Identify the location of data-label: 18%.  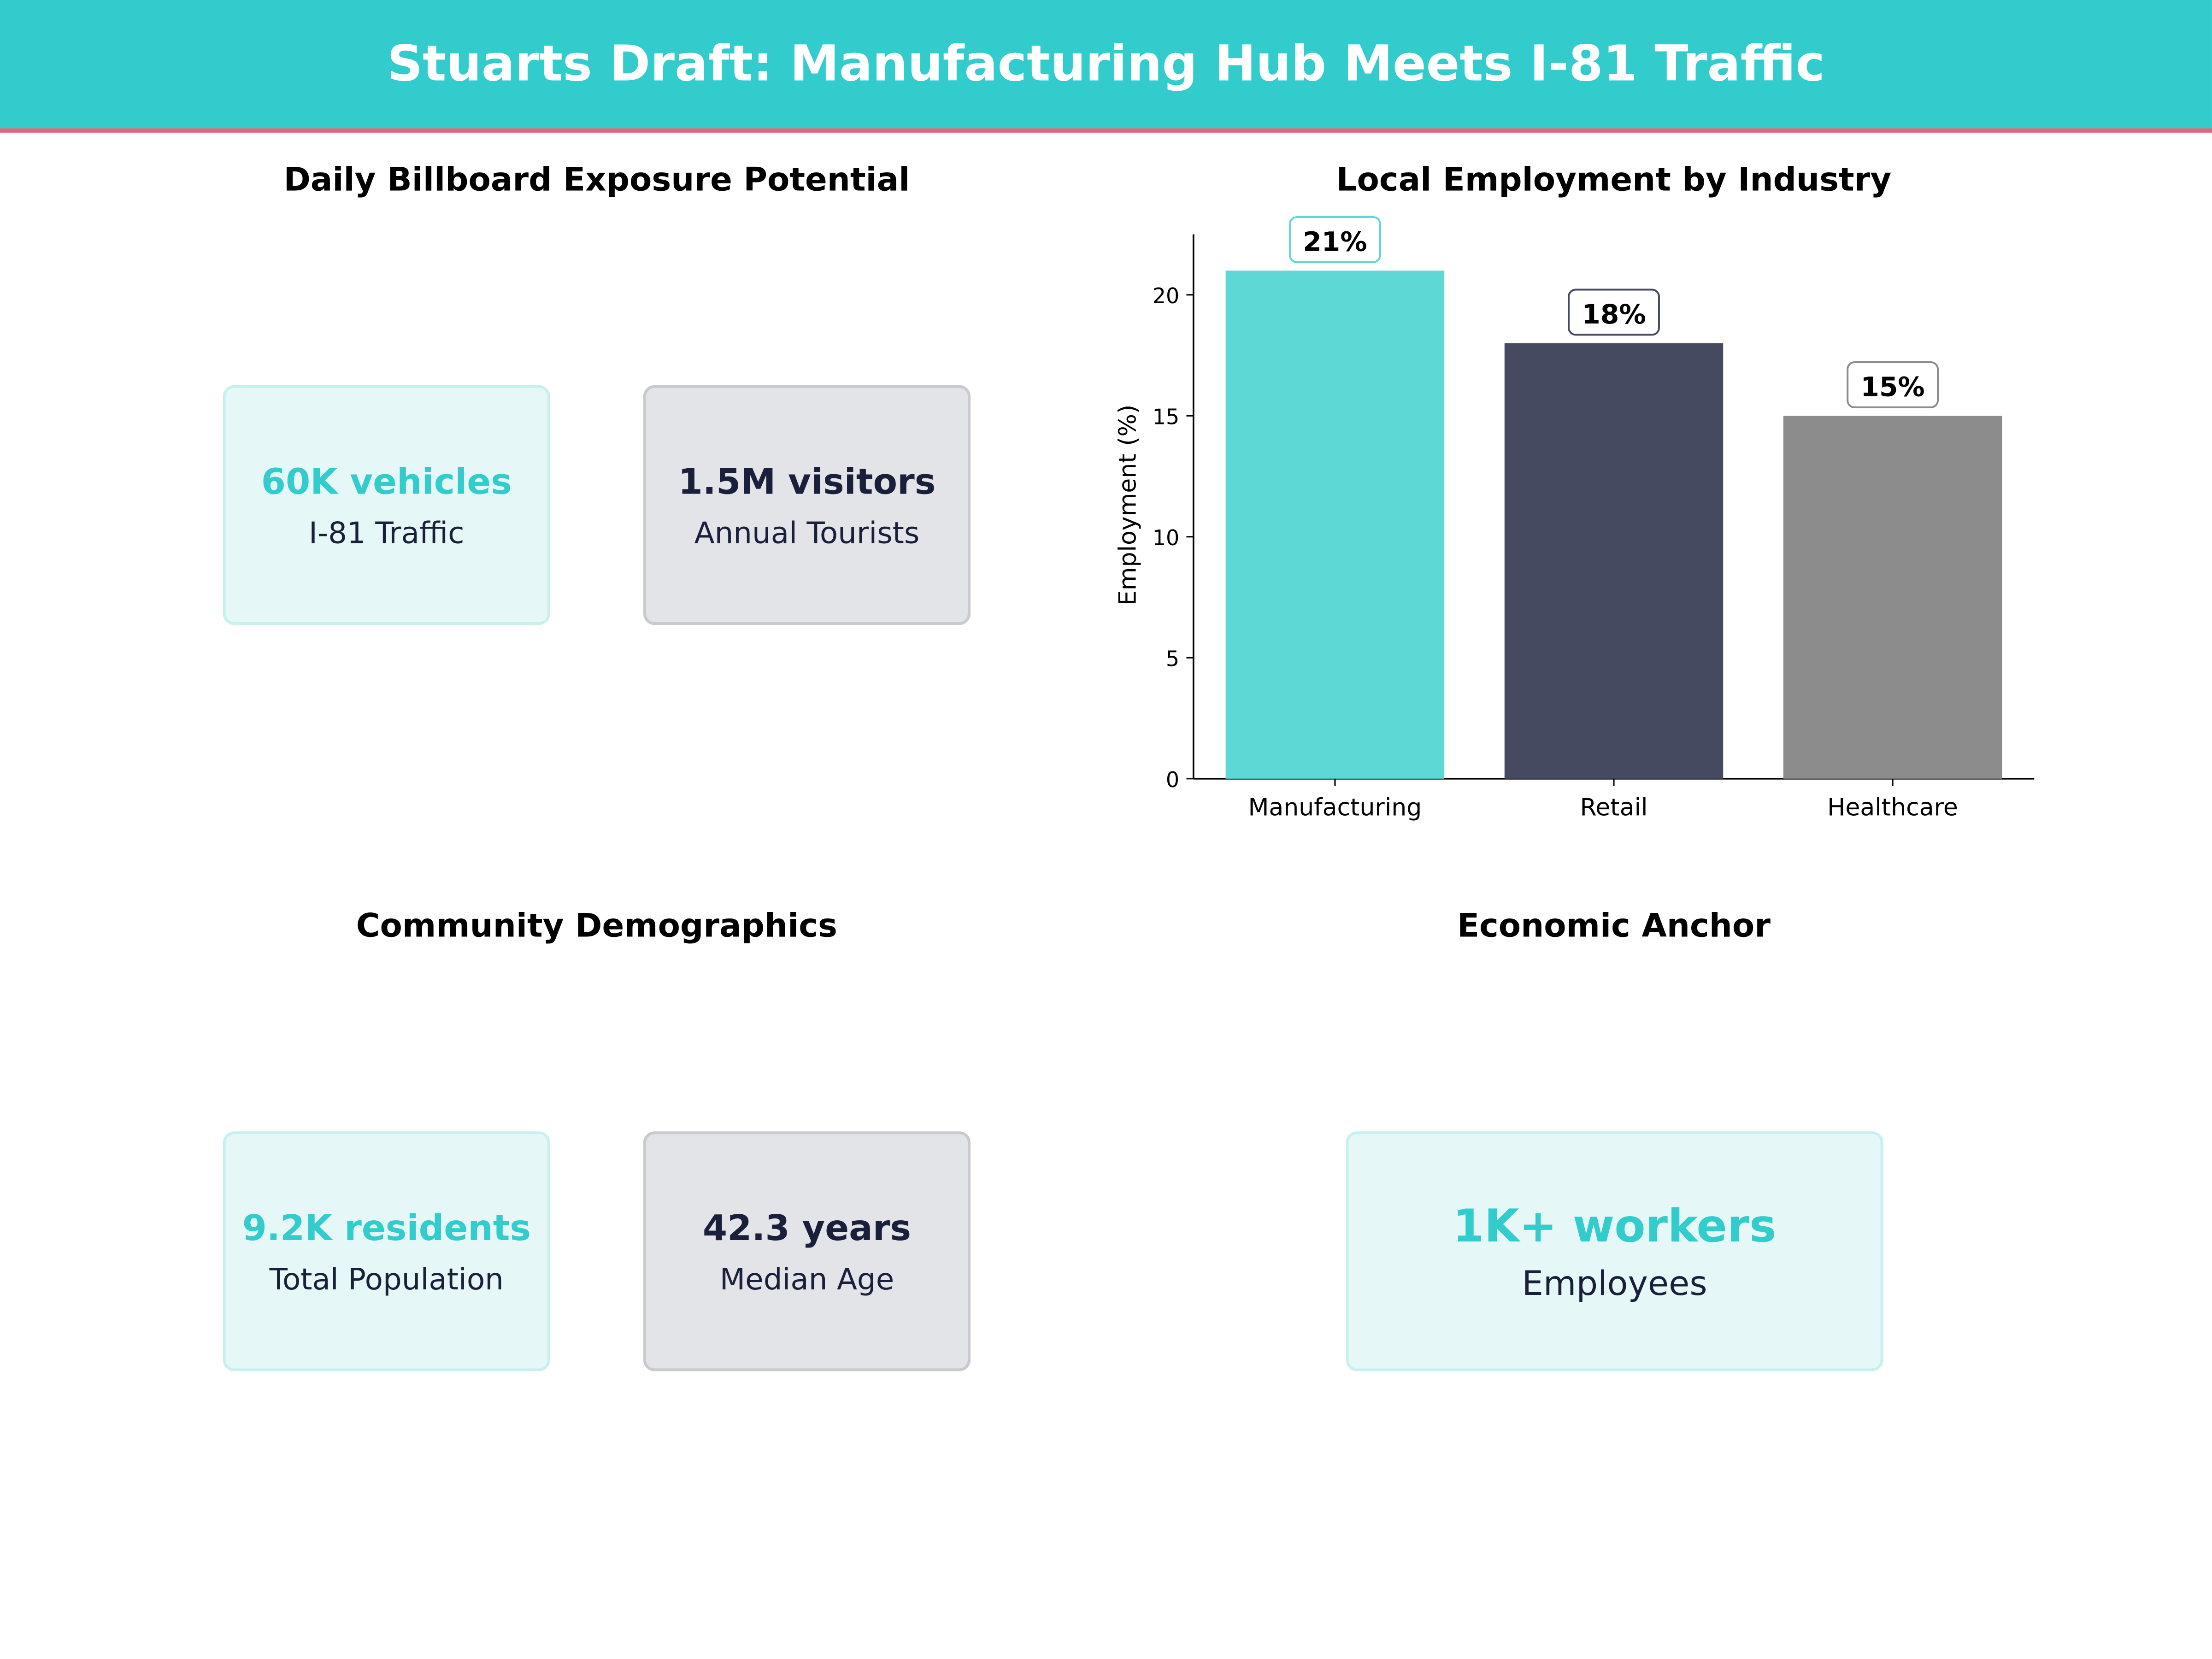
(1614, 314).